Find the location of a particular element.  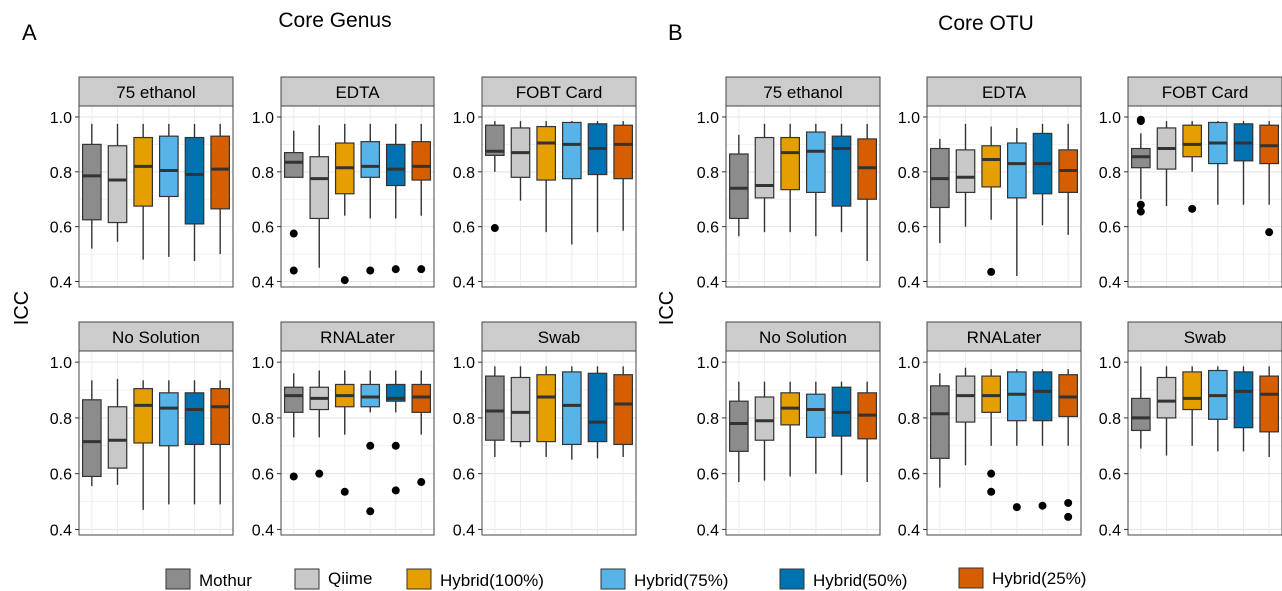

legend-label: Mothur is located at coordinates (225, 580).